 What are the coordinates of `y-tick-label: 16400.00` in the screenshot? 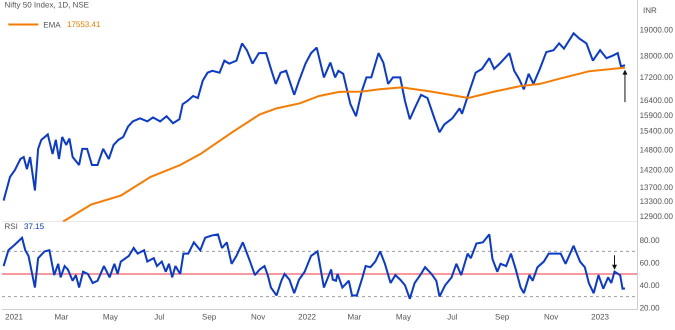 It's located at (657, 101).